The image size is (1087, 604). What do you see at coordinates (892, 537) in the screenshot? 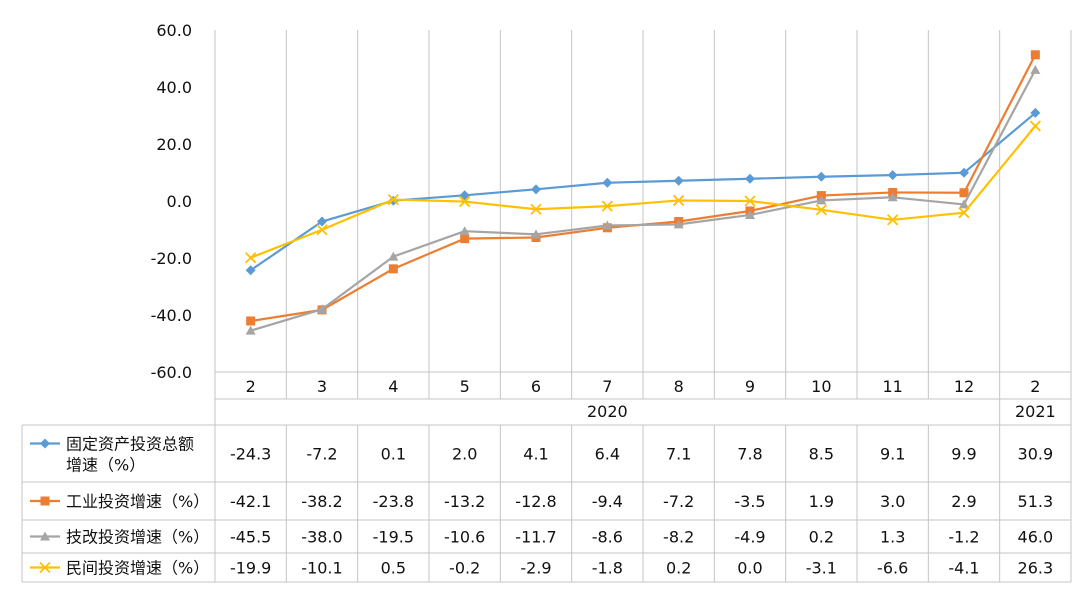
I see `table-cell-value: 1.3` at bounding box center [892, 537].